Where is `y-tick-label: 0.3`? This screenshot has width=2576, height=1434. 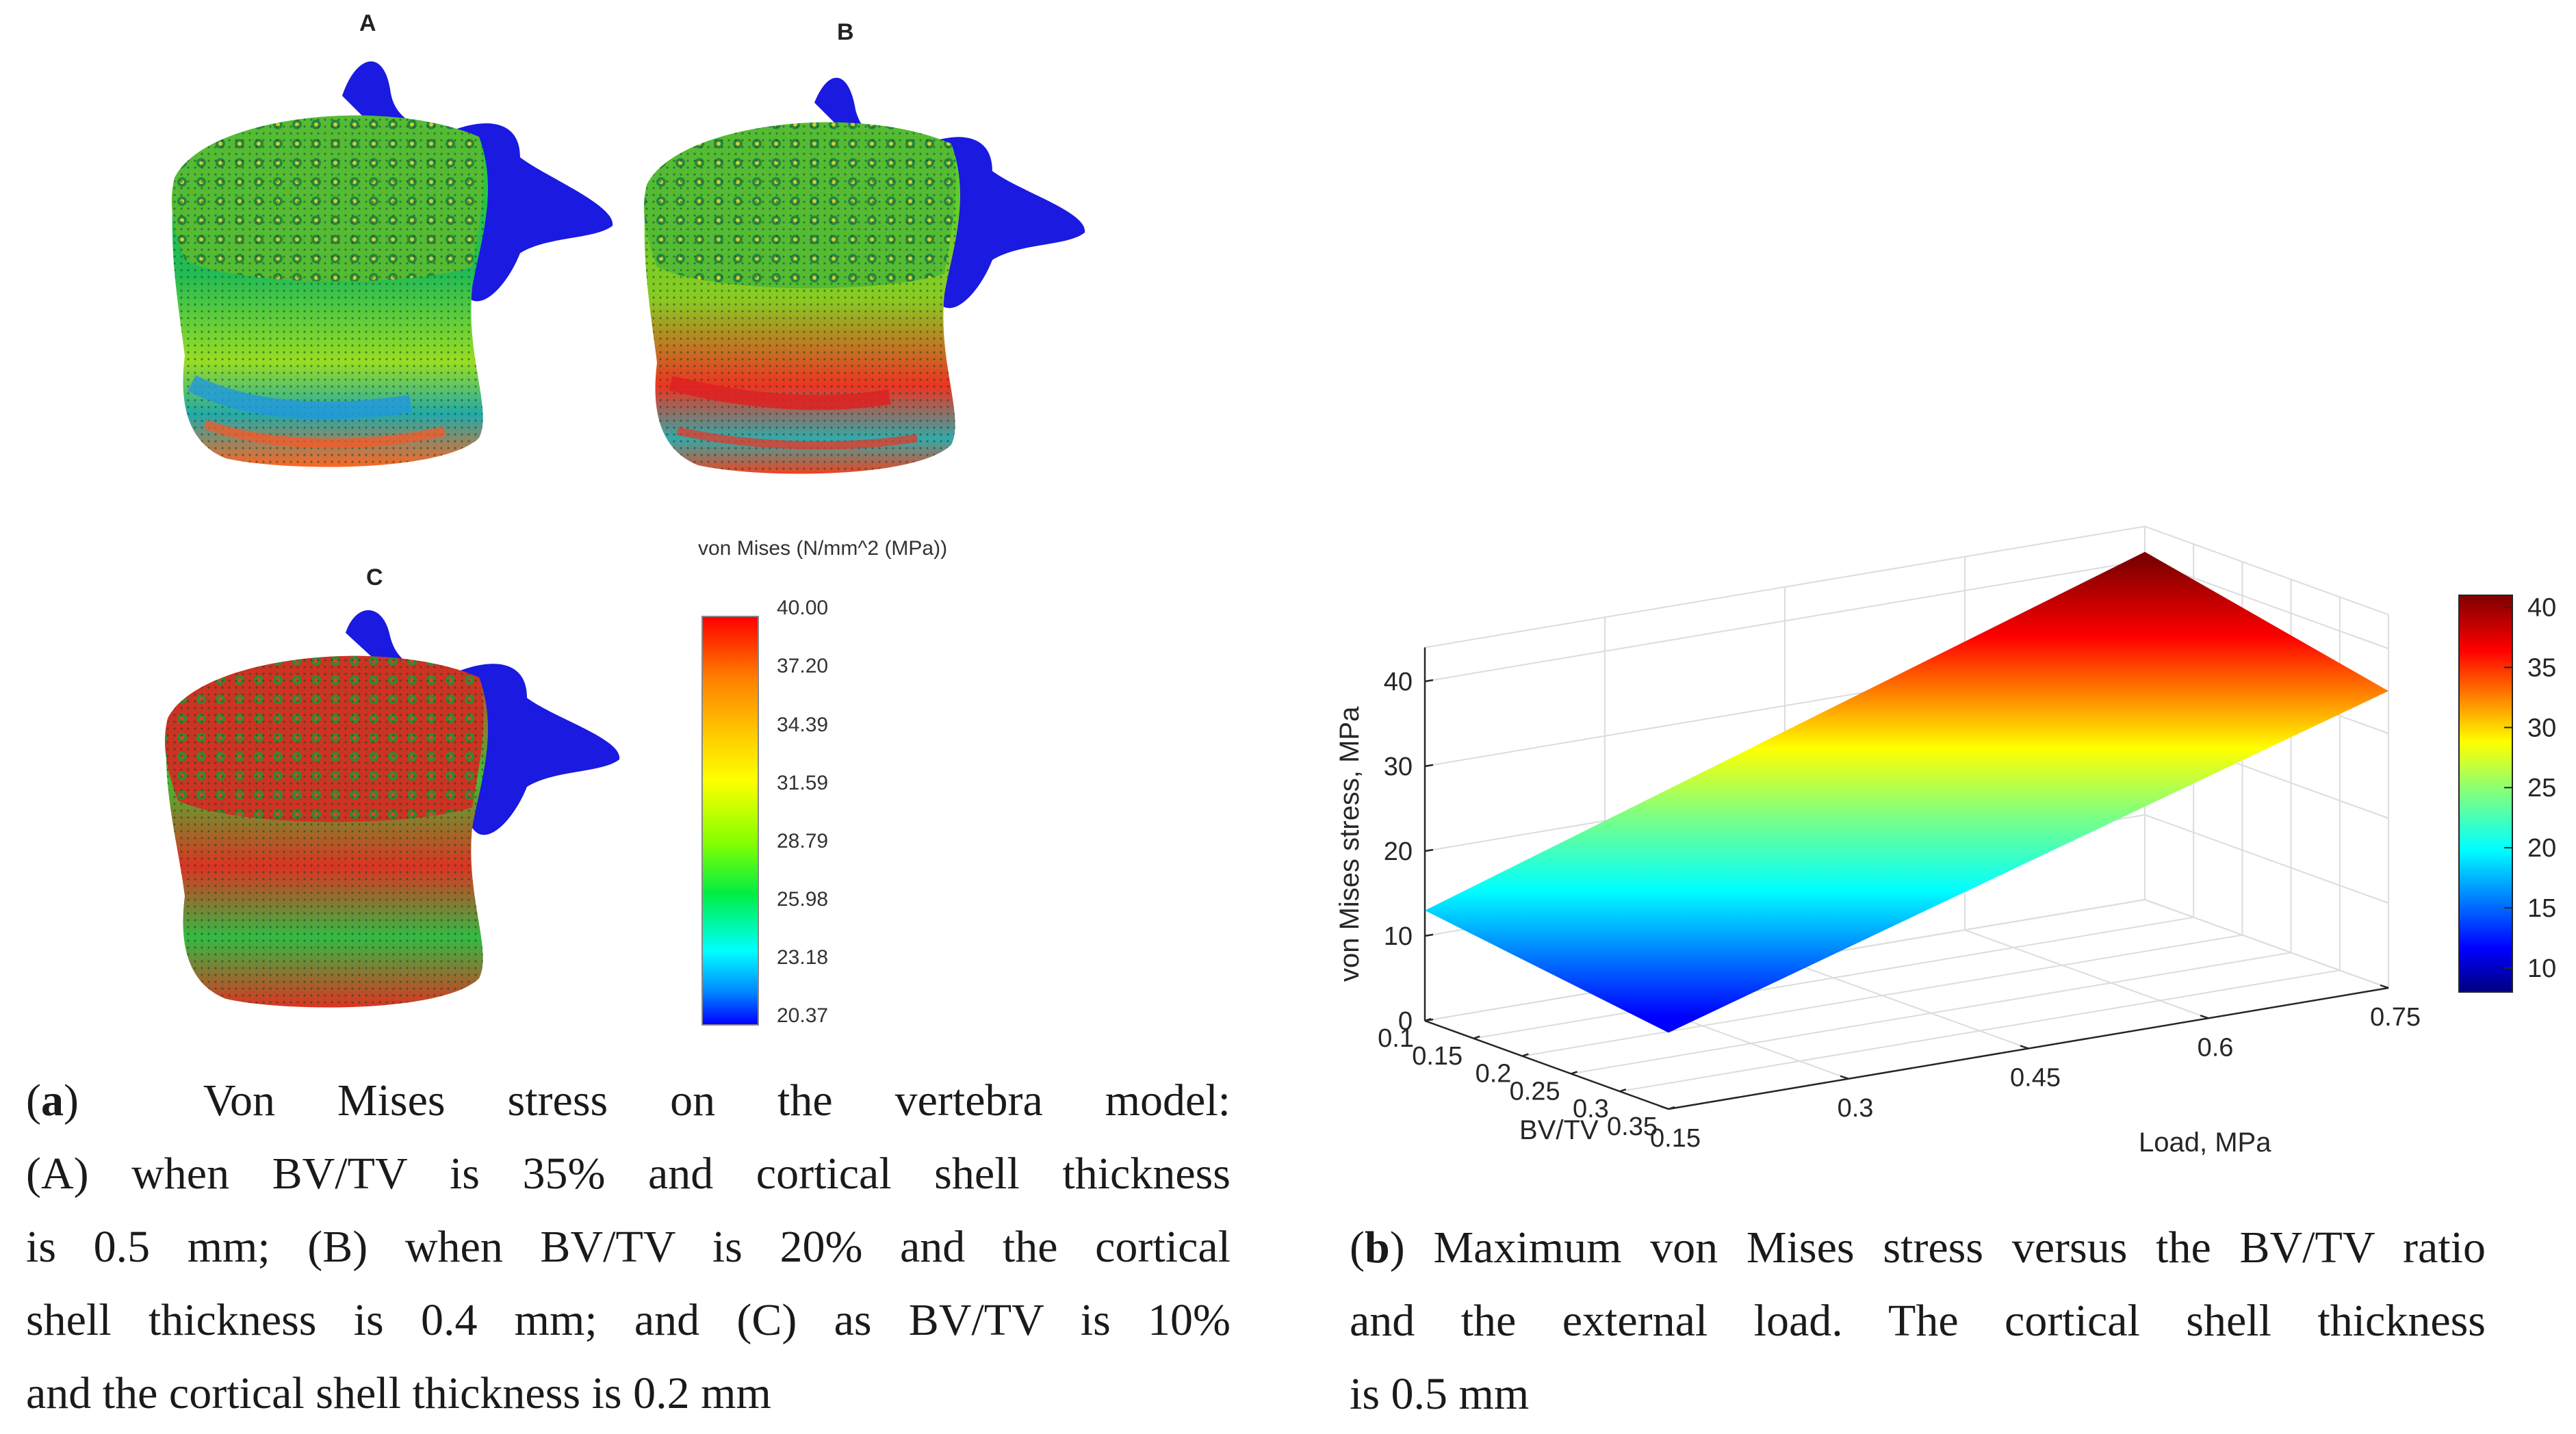 y-tick-label: 0.3 is located at coordinates (1856, 1108).